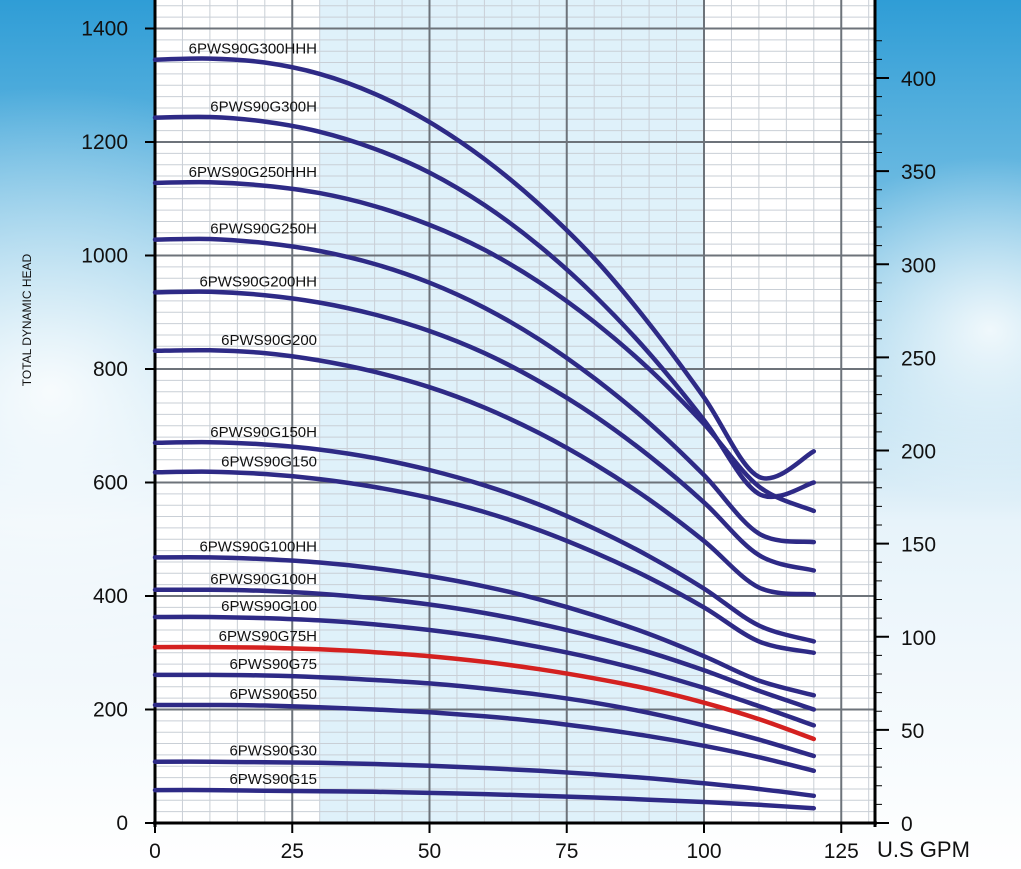 The height and width of the screenshot is (869, 1021). I want to click on y-tick-label: 1400, so click(104, 29).